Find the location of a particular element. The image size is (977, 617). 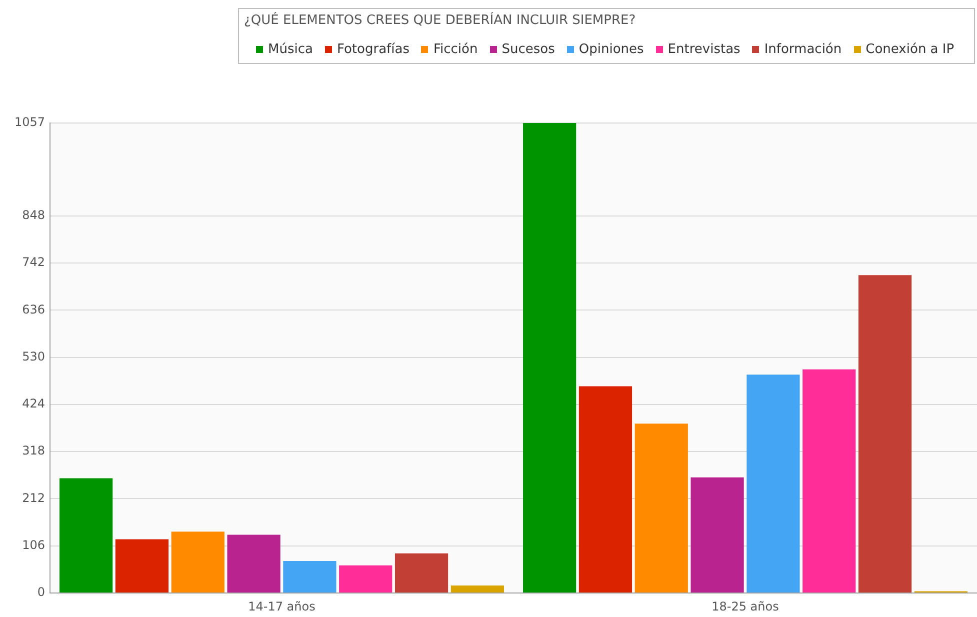

y-tick-label: 0 is located at coordinates (41, 592).